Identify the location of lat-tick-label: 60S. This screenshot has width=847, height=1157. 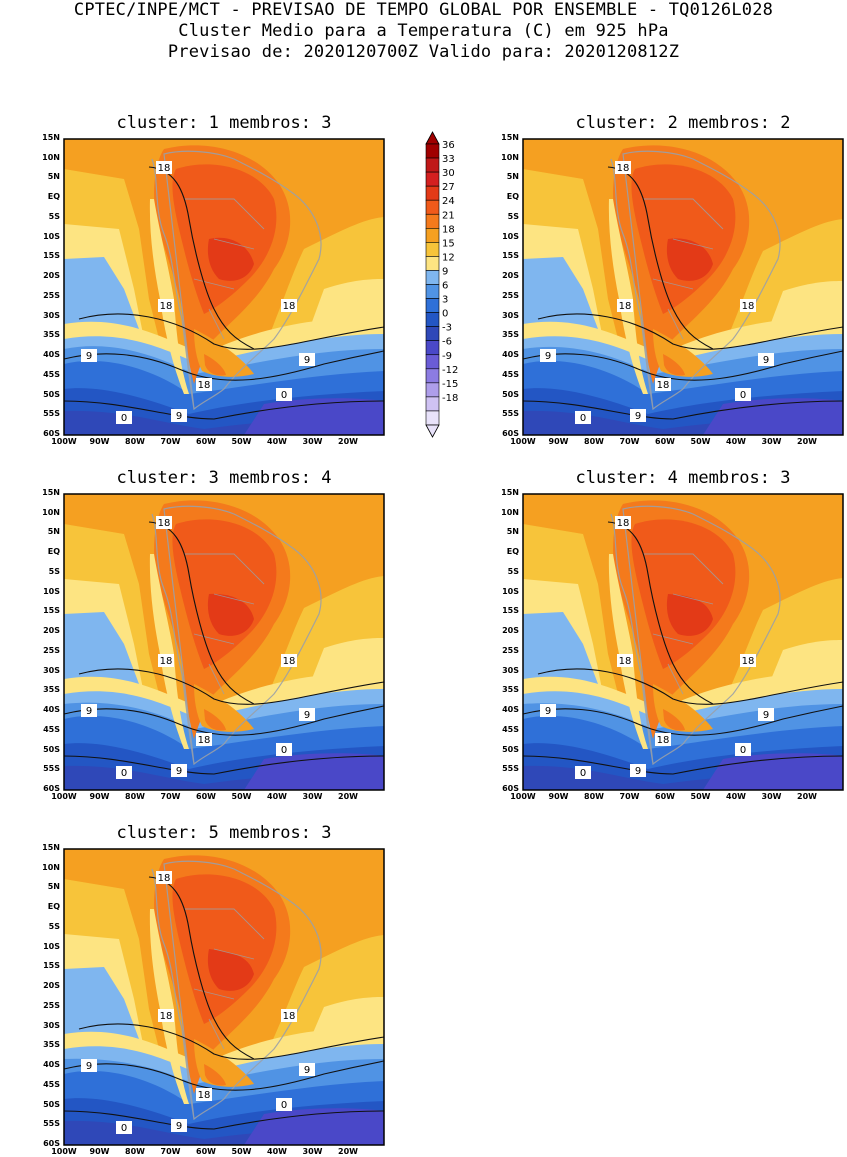
(51, 788).